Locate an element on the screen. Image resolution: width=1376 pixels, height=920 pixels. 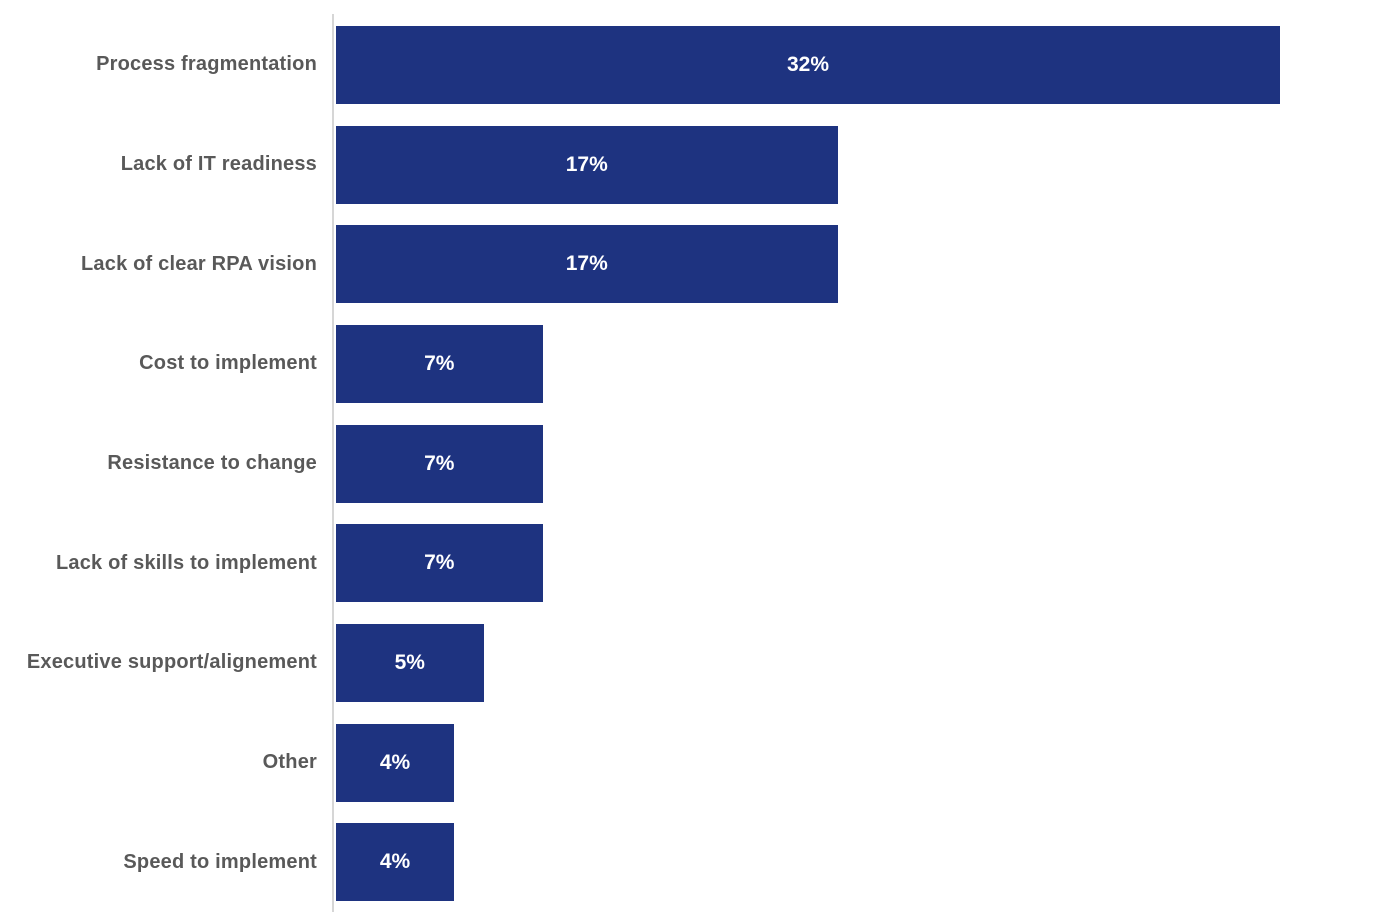
category-label: Other is located at coordinates (289, 762).